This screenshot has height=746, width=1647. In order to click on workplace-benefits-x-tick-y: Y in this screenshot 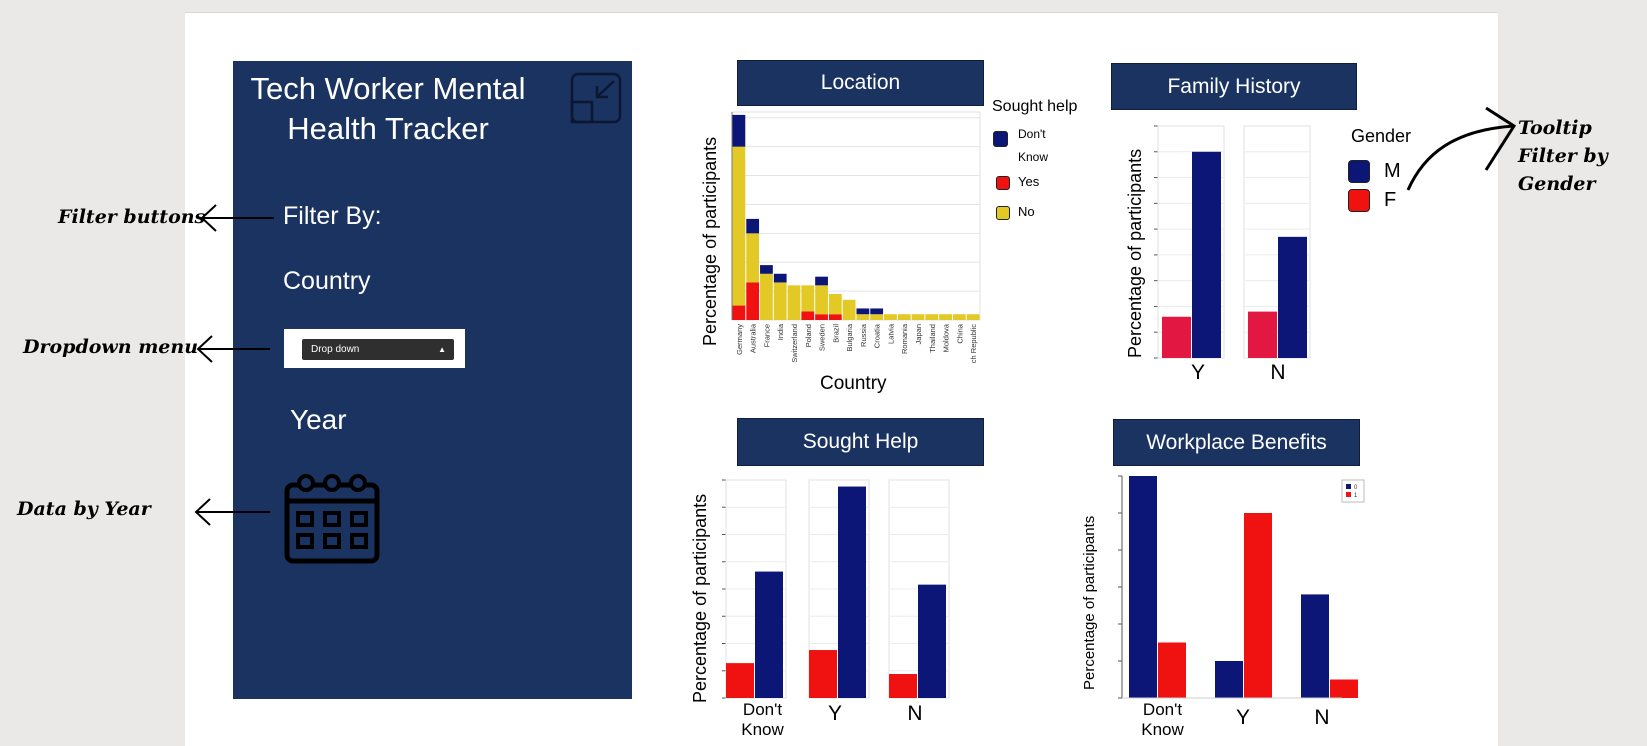, I will do `click(1242, 717)`.